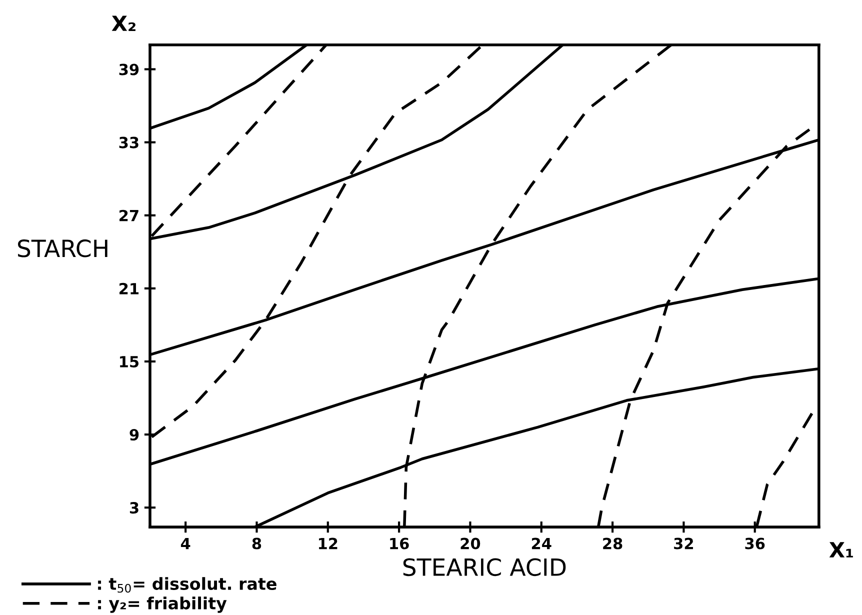 The height and width of the screenshot is (615, 862). I want to click on text: X₁, so click(841, 550).